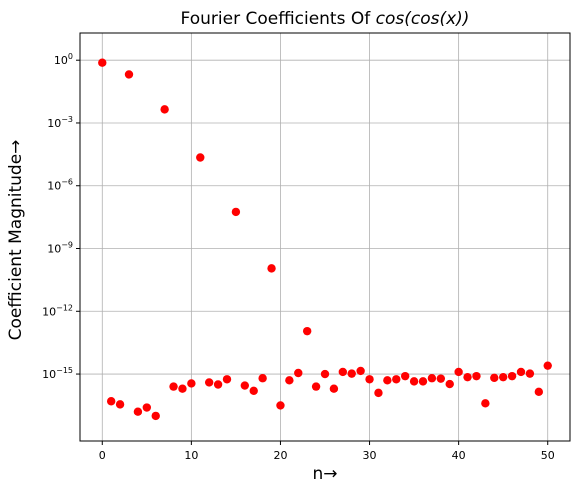 The image size is (576, 497). What do you see at coordinates (423, 19) in the screenshot?
I see `chart-title-math: cos(cos(x))` at bounding box center [423, 19].